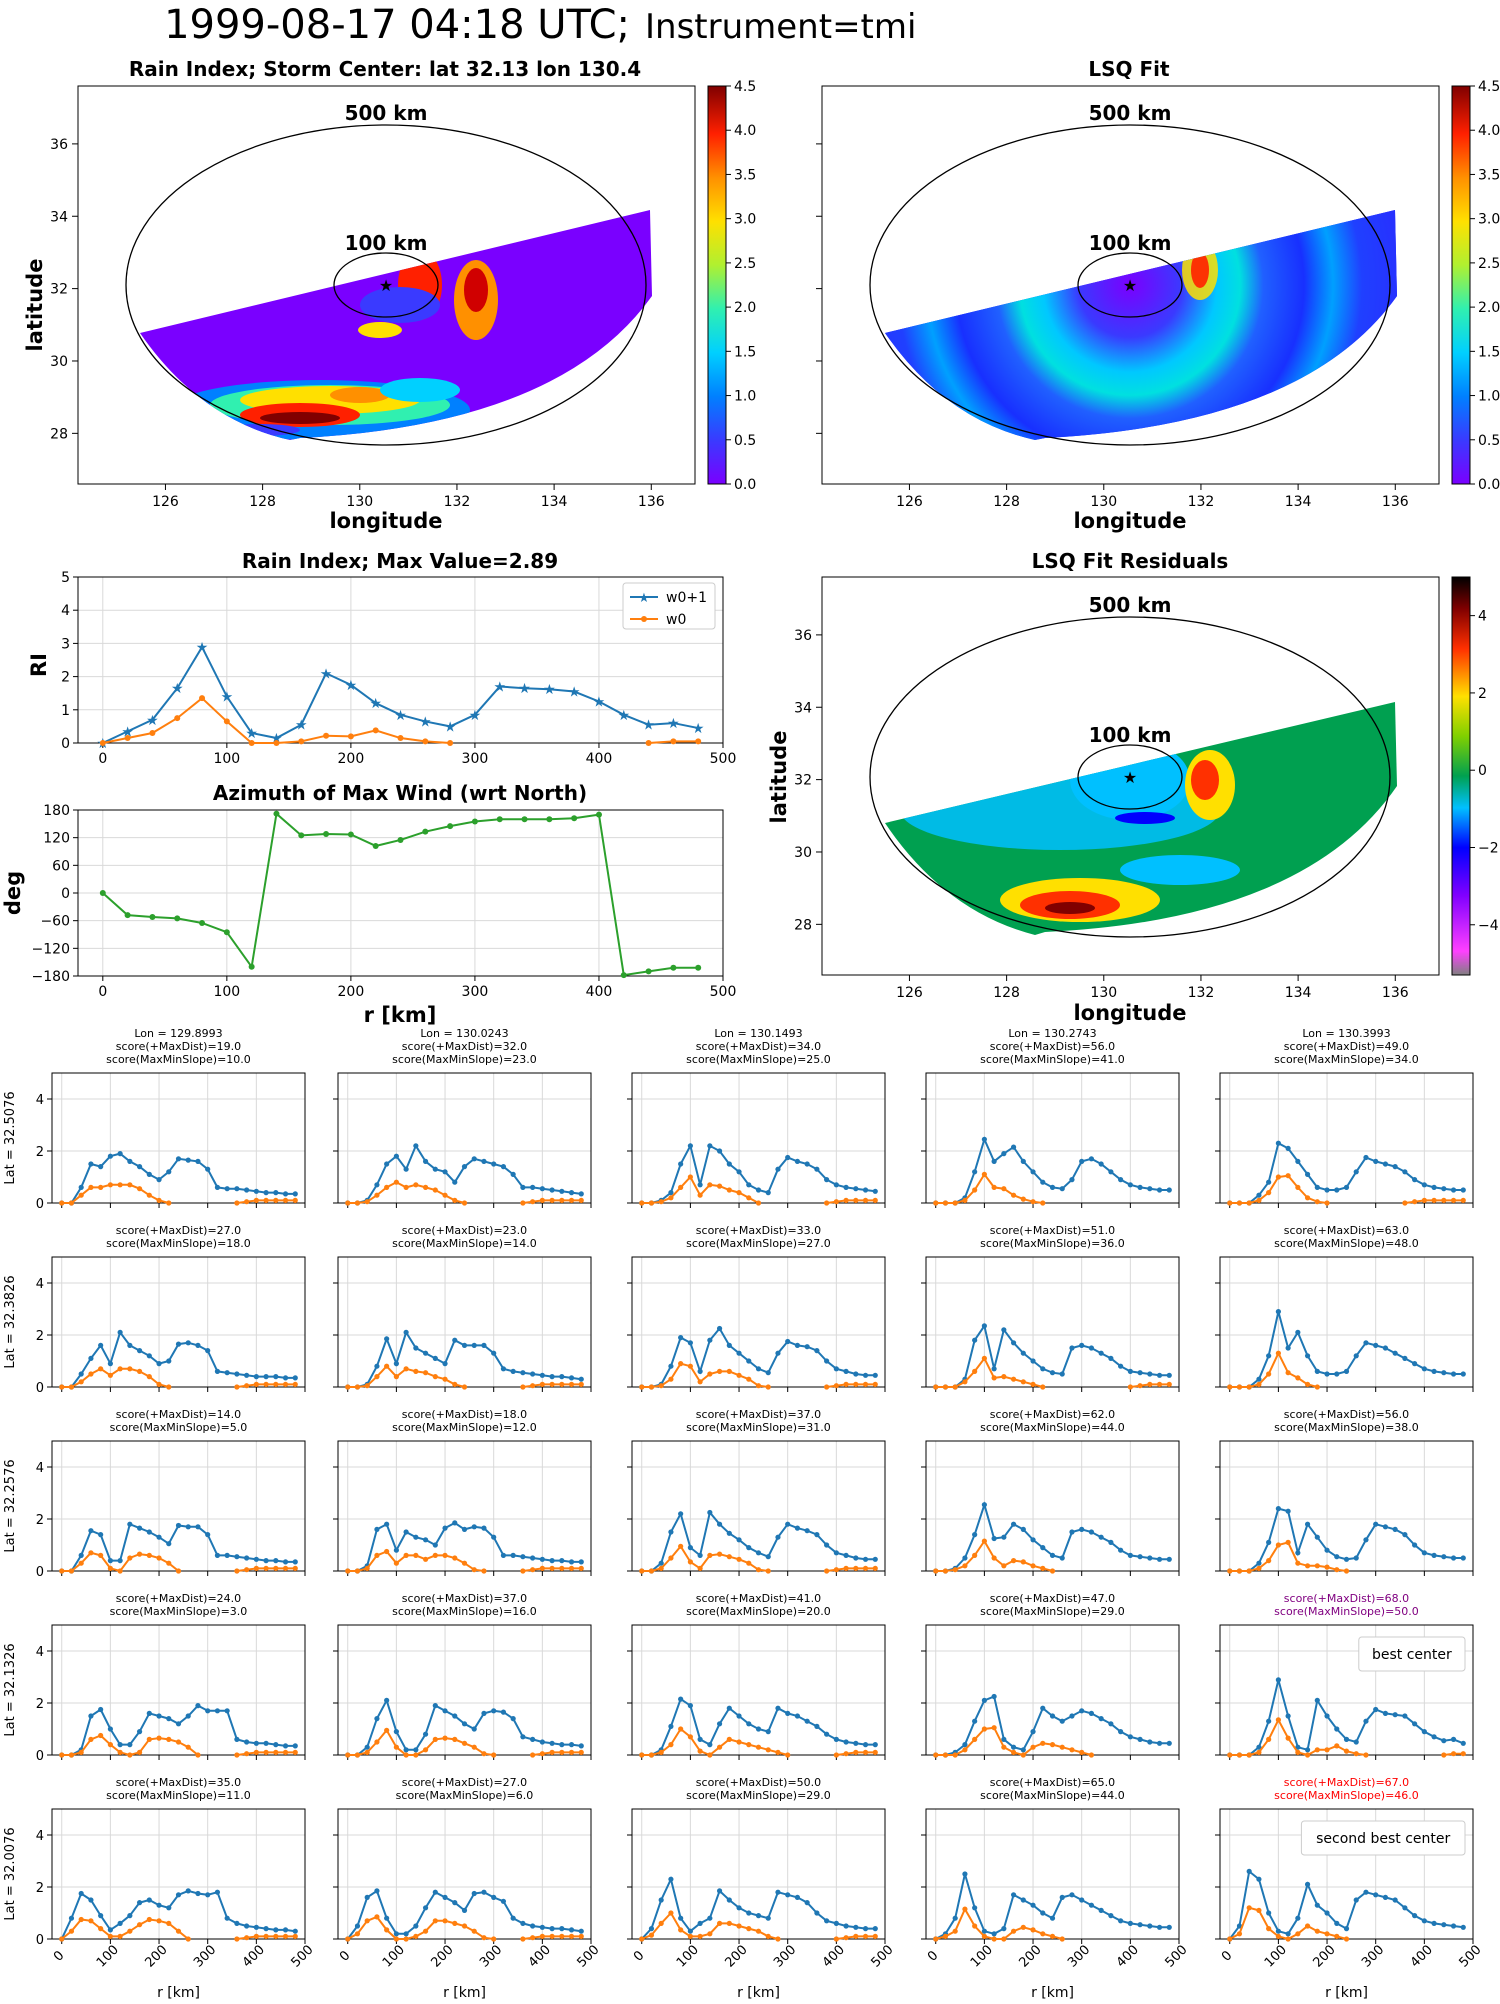 This screenshot has width=1500, height=2004. What do you see at coordinates (59, 1956) in the screenshot?
I see `panel-xtick-label: 0` at bounding box center [59, 1956].